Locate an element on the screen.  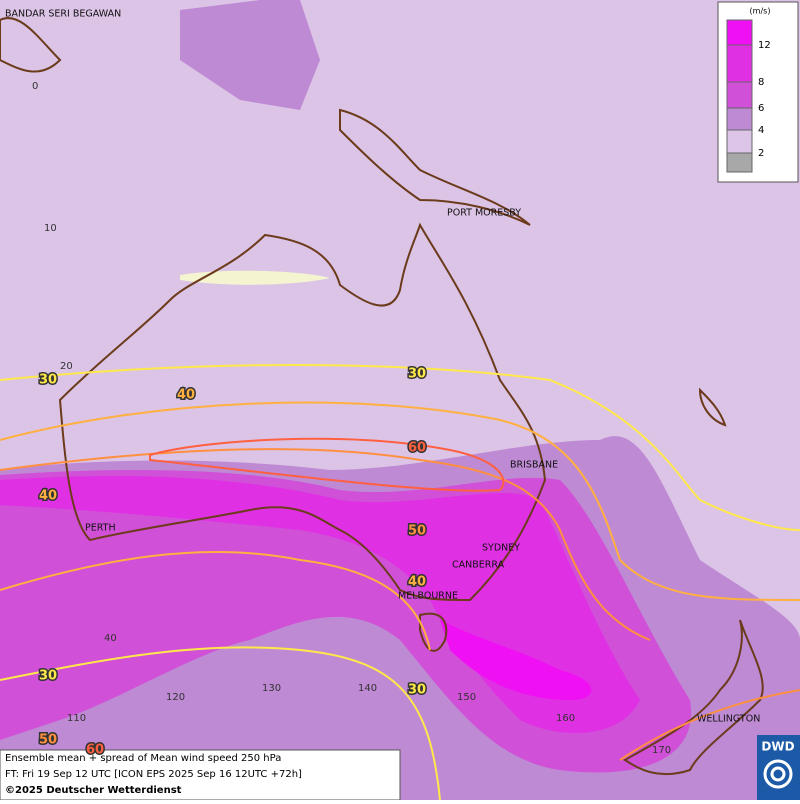
city-label: BANDAR SERI BEGAWAN is located at coordinates (63, 14).